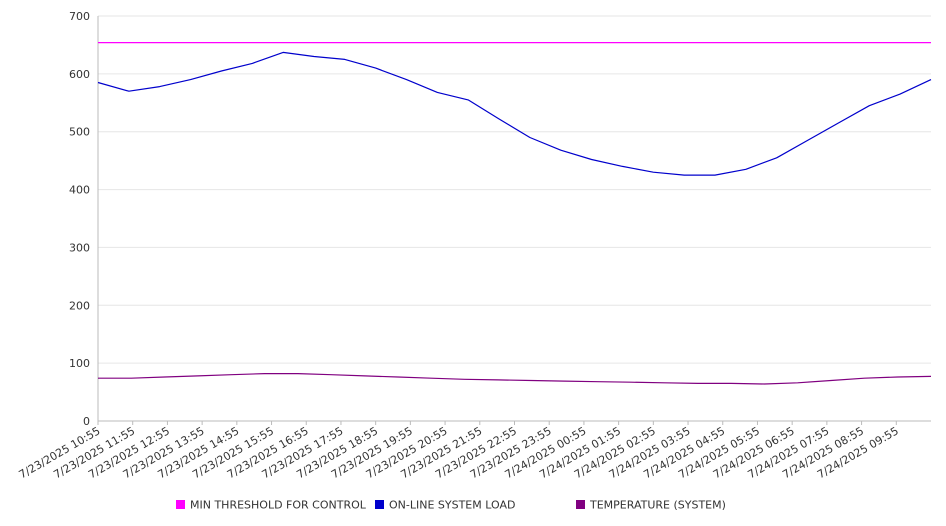  Describe the element at coordinates (79, 247) in the screenshot. I see `y-tick-label: 300` at that location.